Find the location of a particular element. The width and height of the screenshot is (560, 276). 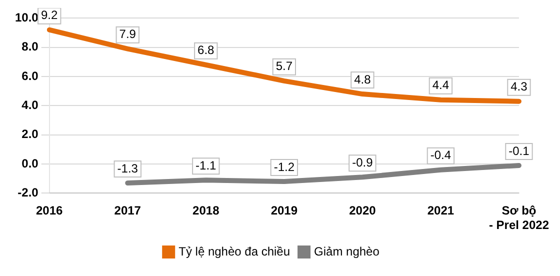

x-tick-label: 2016 is located at coordinates (50, 211).